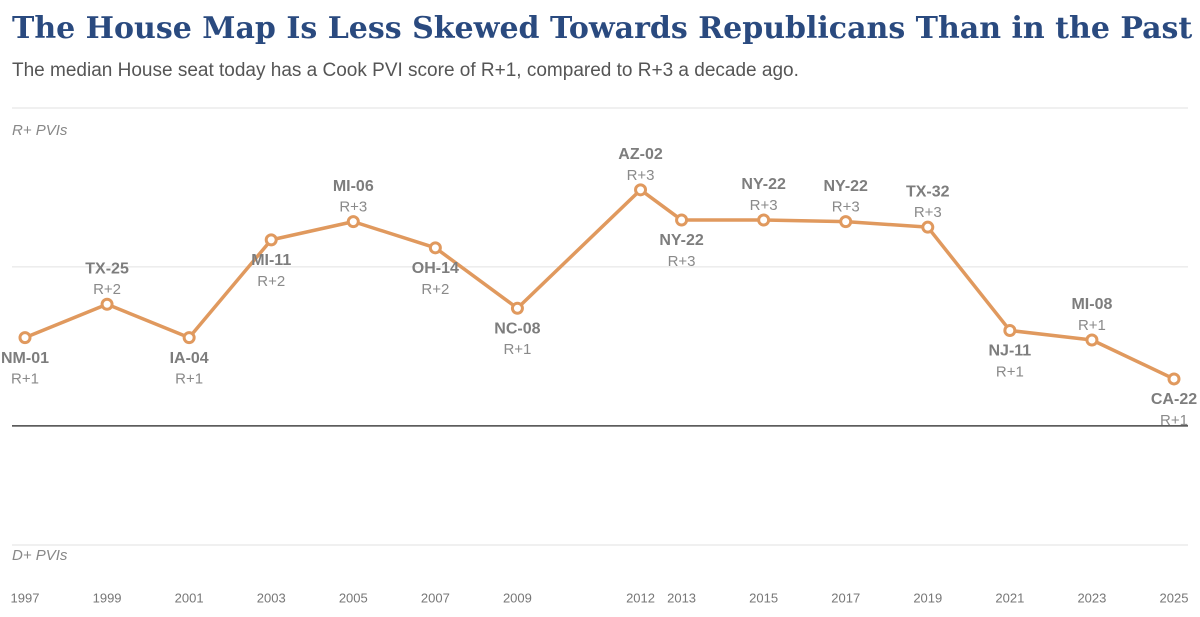 The height and width of the screenshot is (617, 1200). Describe the element at coordinates (435, 268) in the screenshot. I see `point-label: OH-14` at that location.